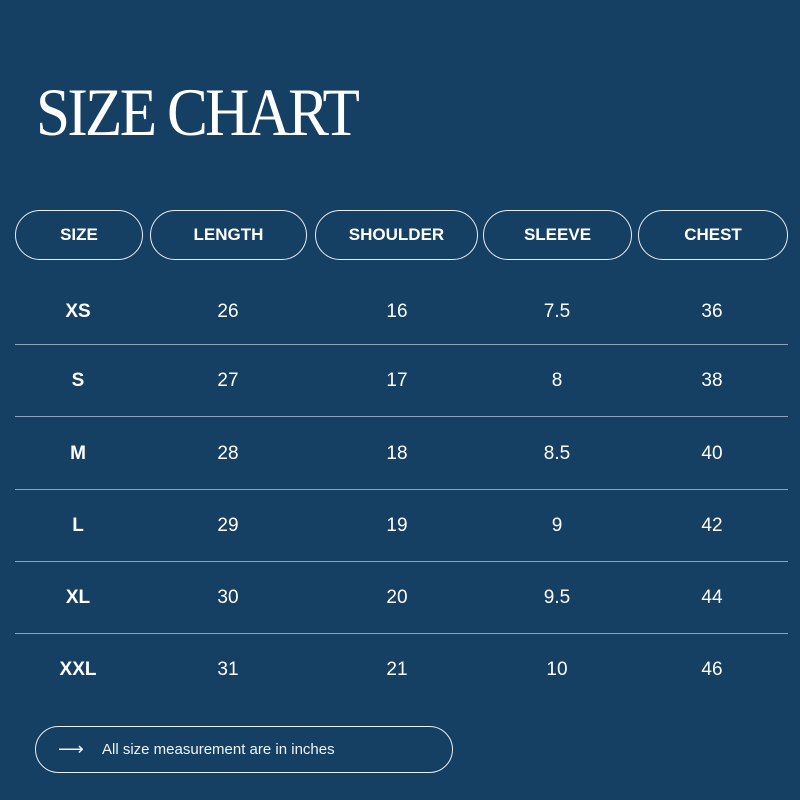 The image size is (800, 800). Describe the element at coordinates (397, 380) in the screenshot. I see `cell-shoulder: 17` at that location.